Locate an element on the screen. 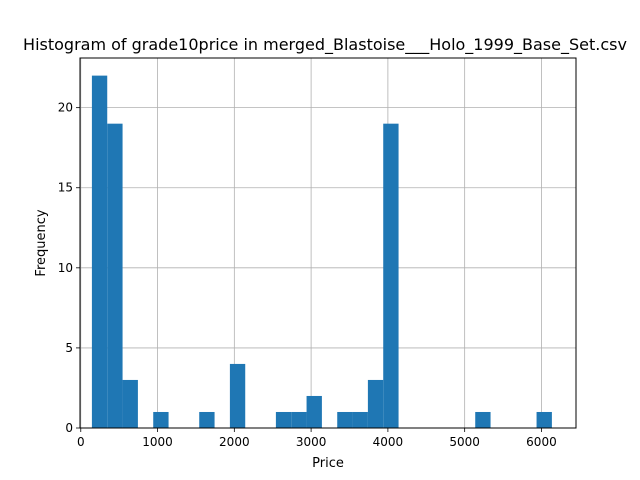 This screenshot has height=480, width=640. y-tick-label-2: 10 is located at coordinates (65, 268).